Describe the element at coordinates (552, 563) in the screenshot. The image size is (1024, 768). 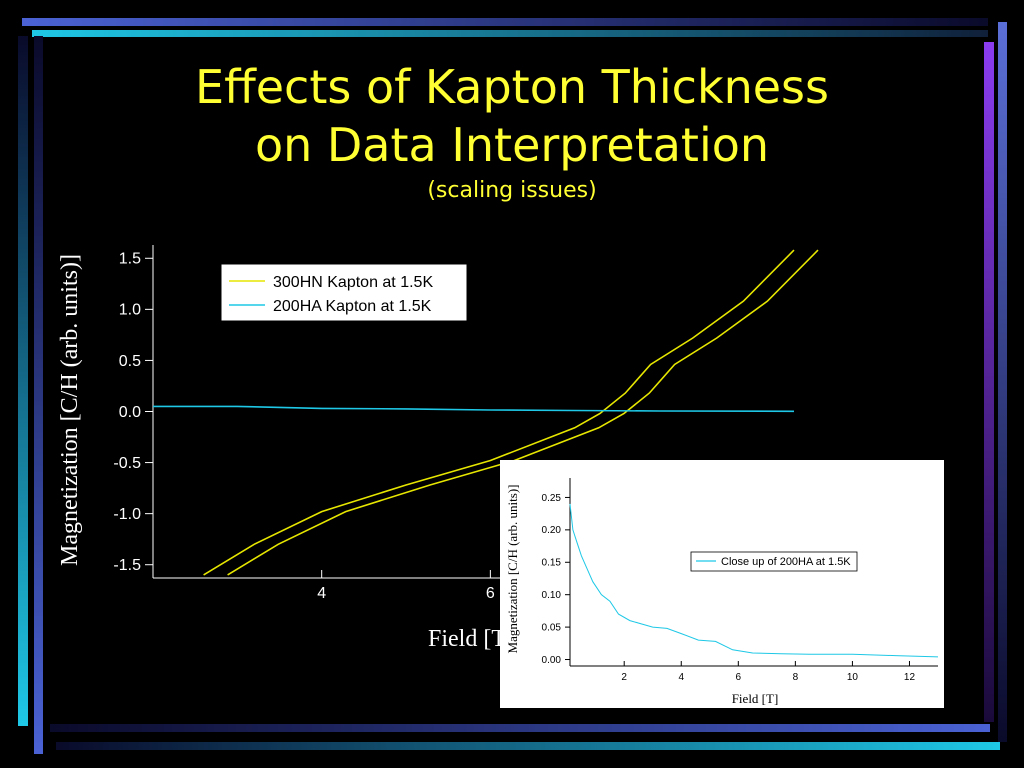
I see `inset-y-tick-label: 0.15` at that location.